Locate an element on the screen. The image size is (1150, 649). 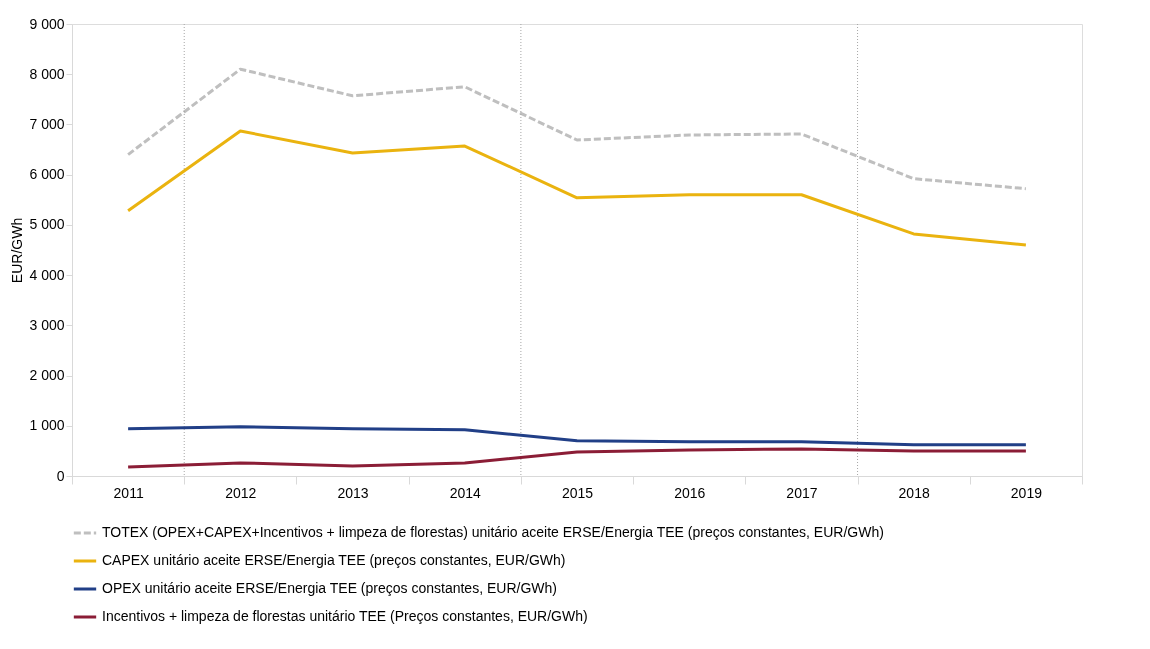
y-tick-label: 1 000 is located at coordinates (47, 425).